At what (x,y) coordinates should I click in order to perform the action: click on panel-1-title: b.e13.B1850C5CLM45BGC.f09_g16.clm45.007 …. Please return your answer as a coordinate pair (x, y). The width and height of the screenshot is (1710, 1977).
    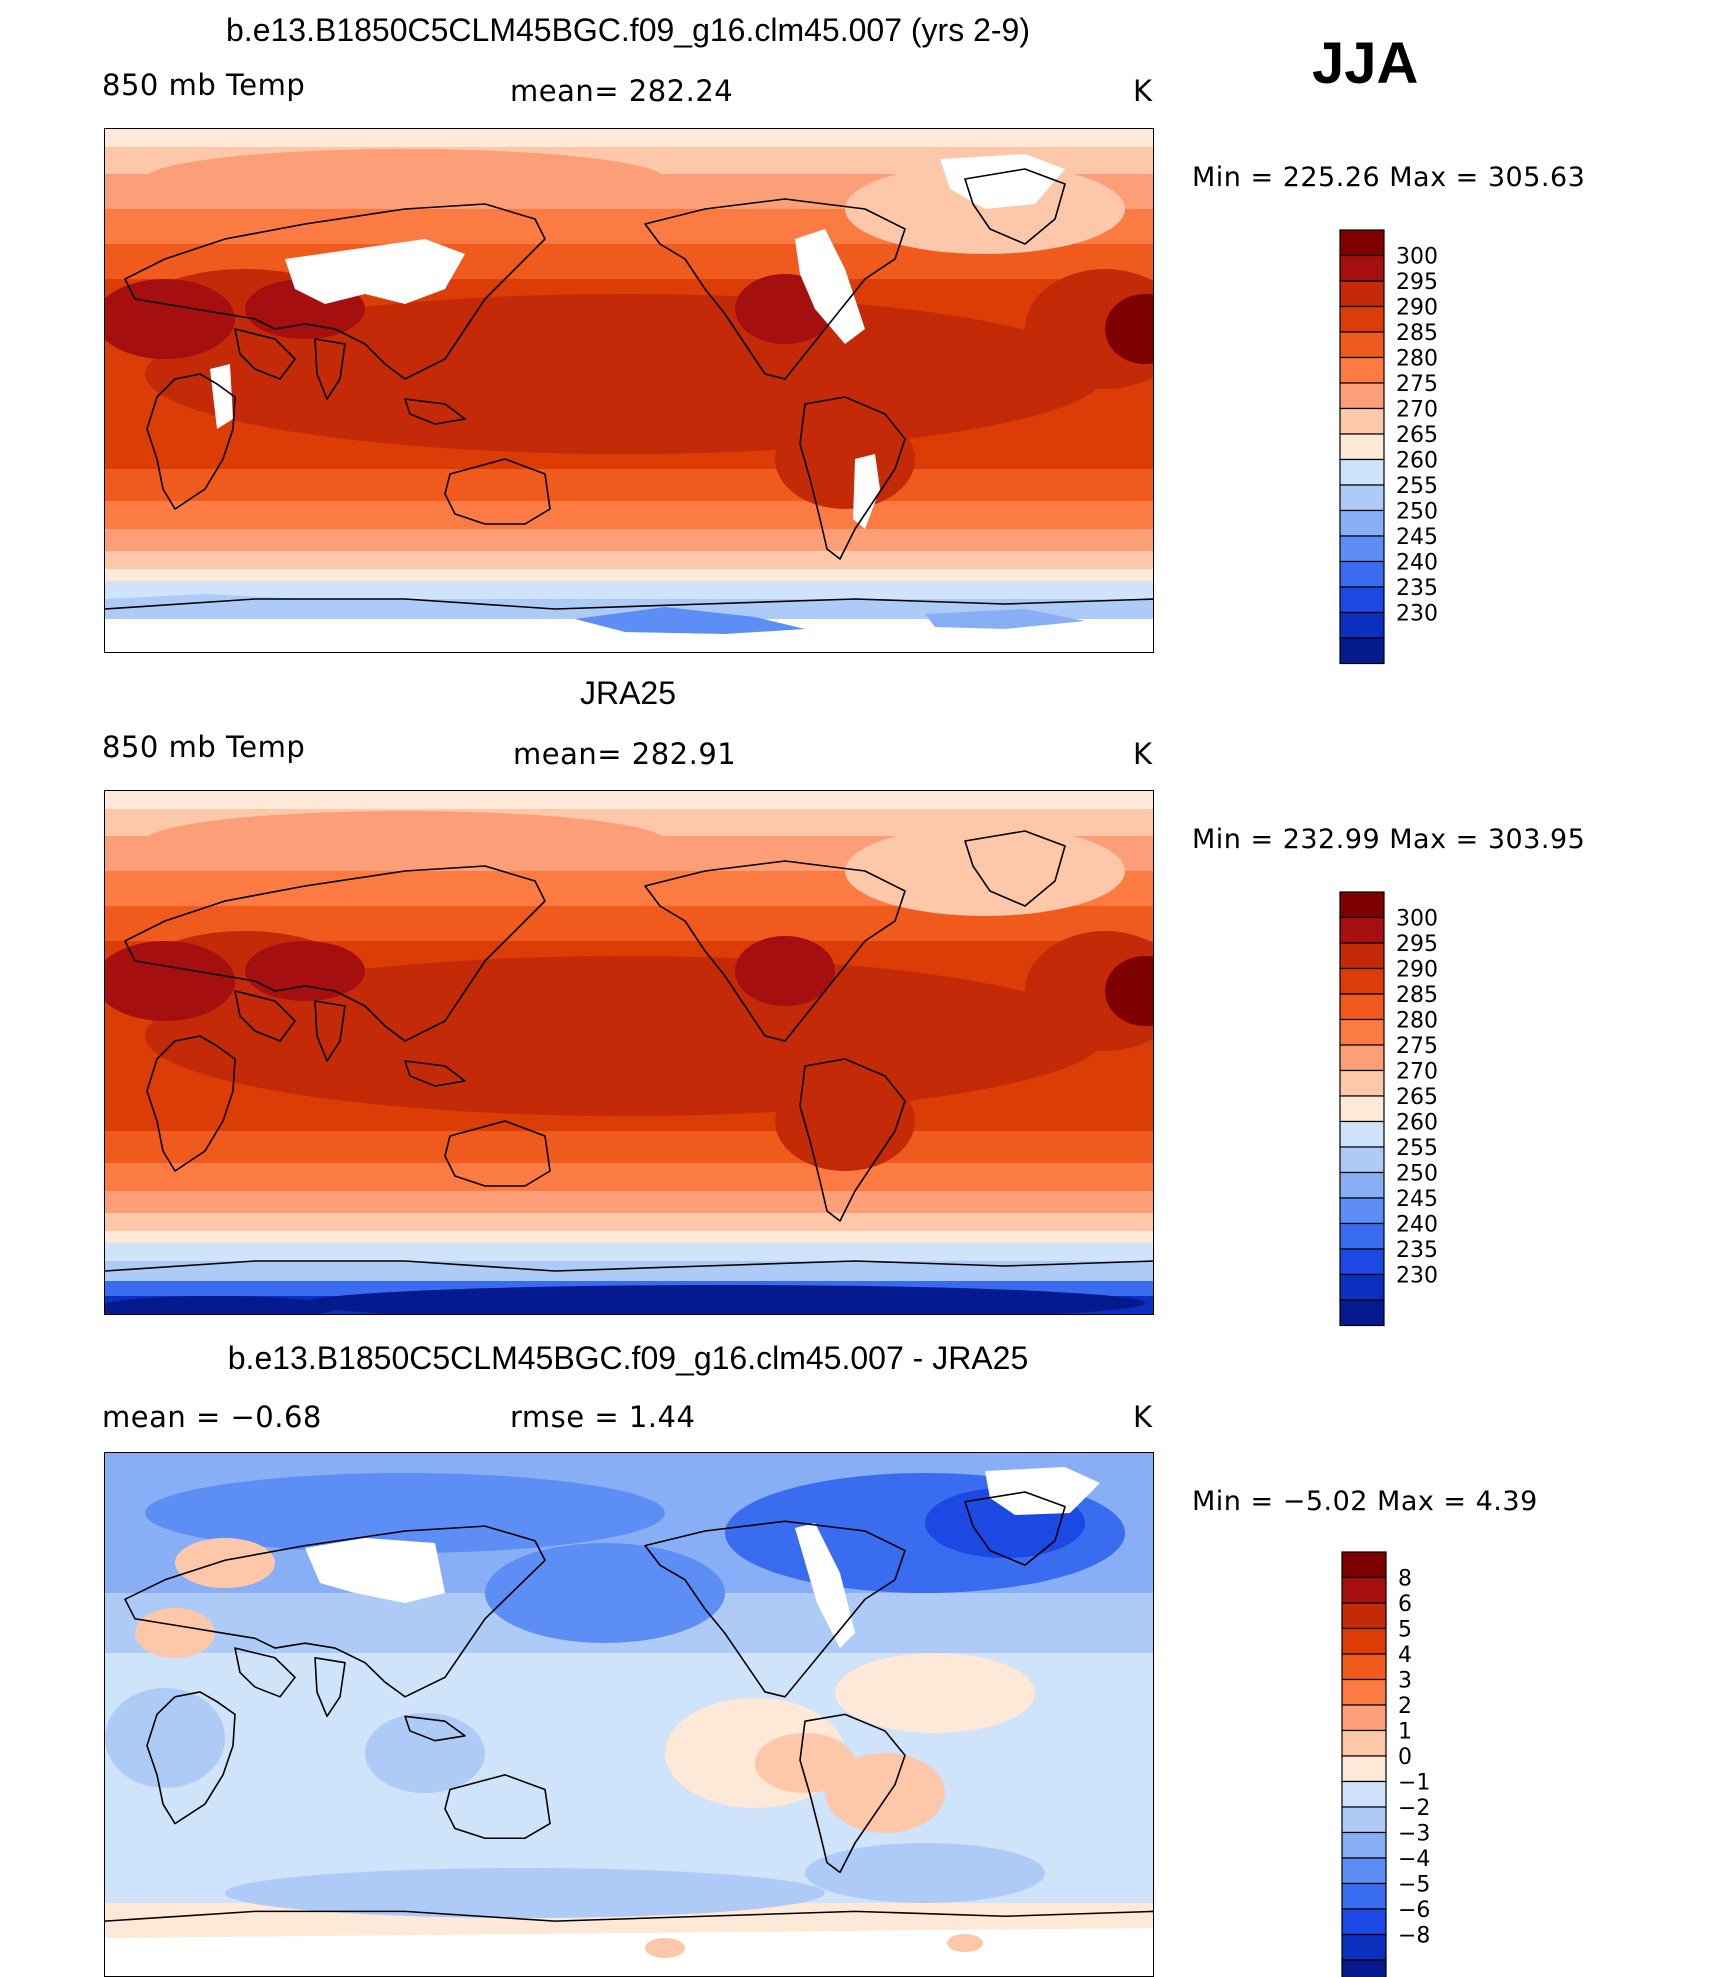
    Looking at the image, I should click on (628, 30).